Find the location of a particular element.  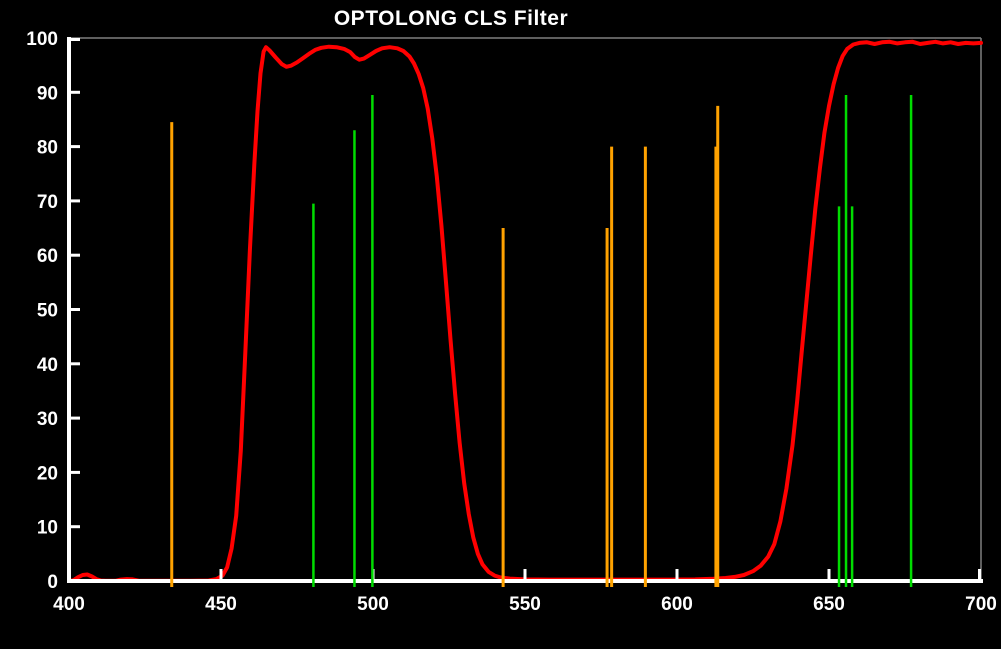

x-tick-label: 500 is located at coordinates (373, 604).